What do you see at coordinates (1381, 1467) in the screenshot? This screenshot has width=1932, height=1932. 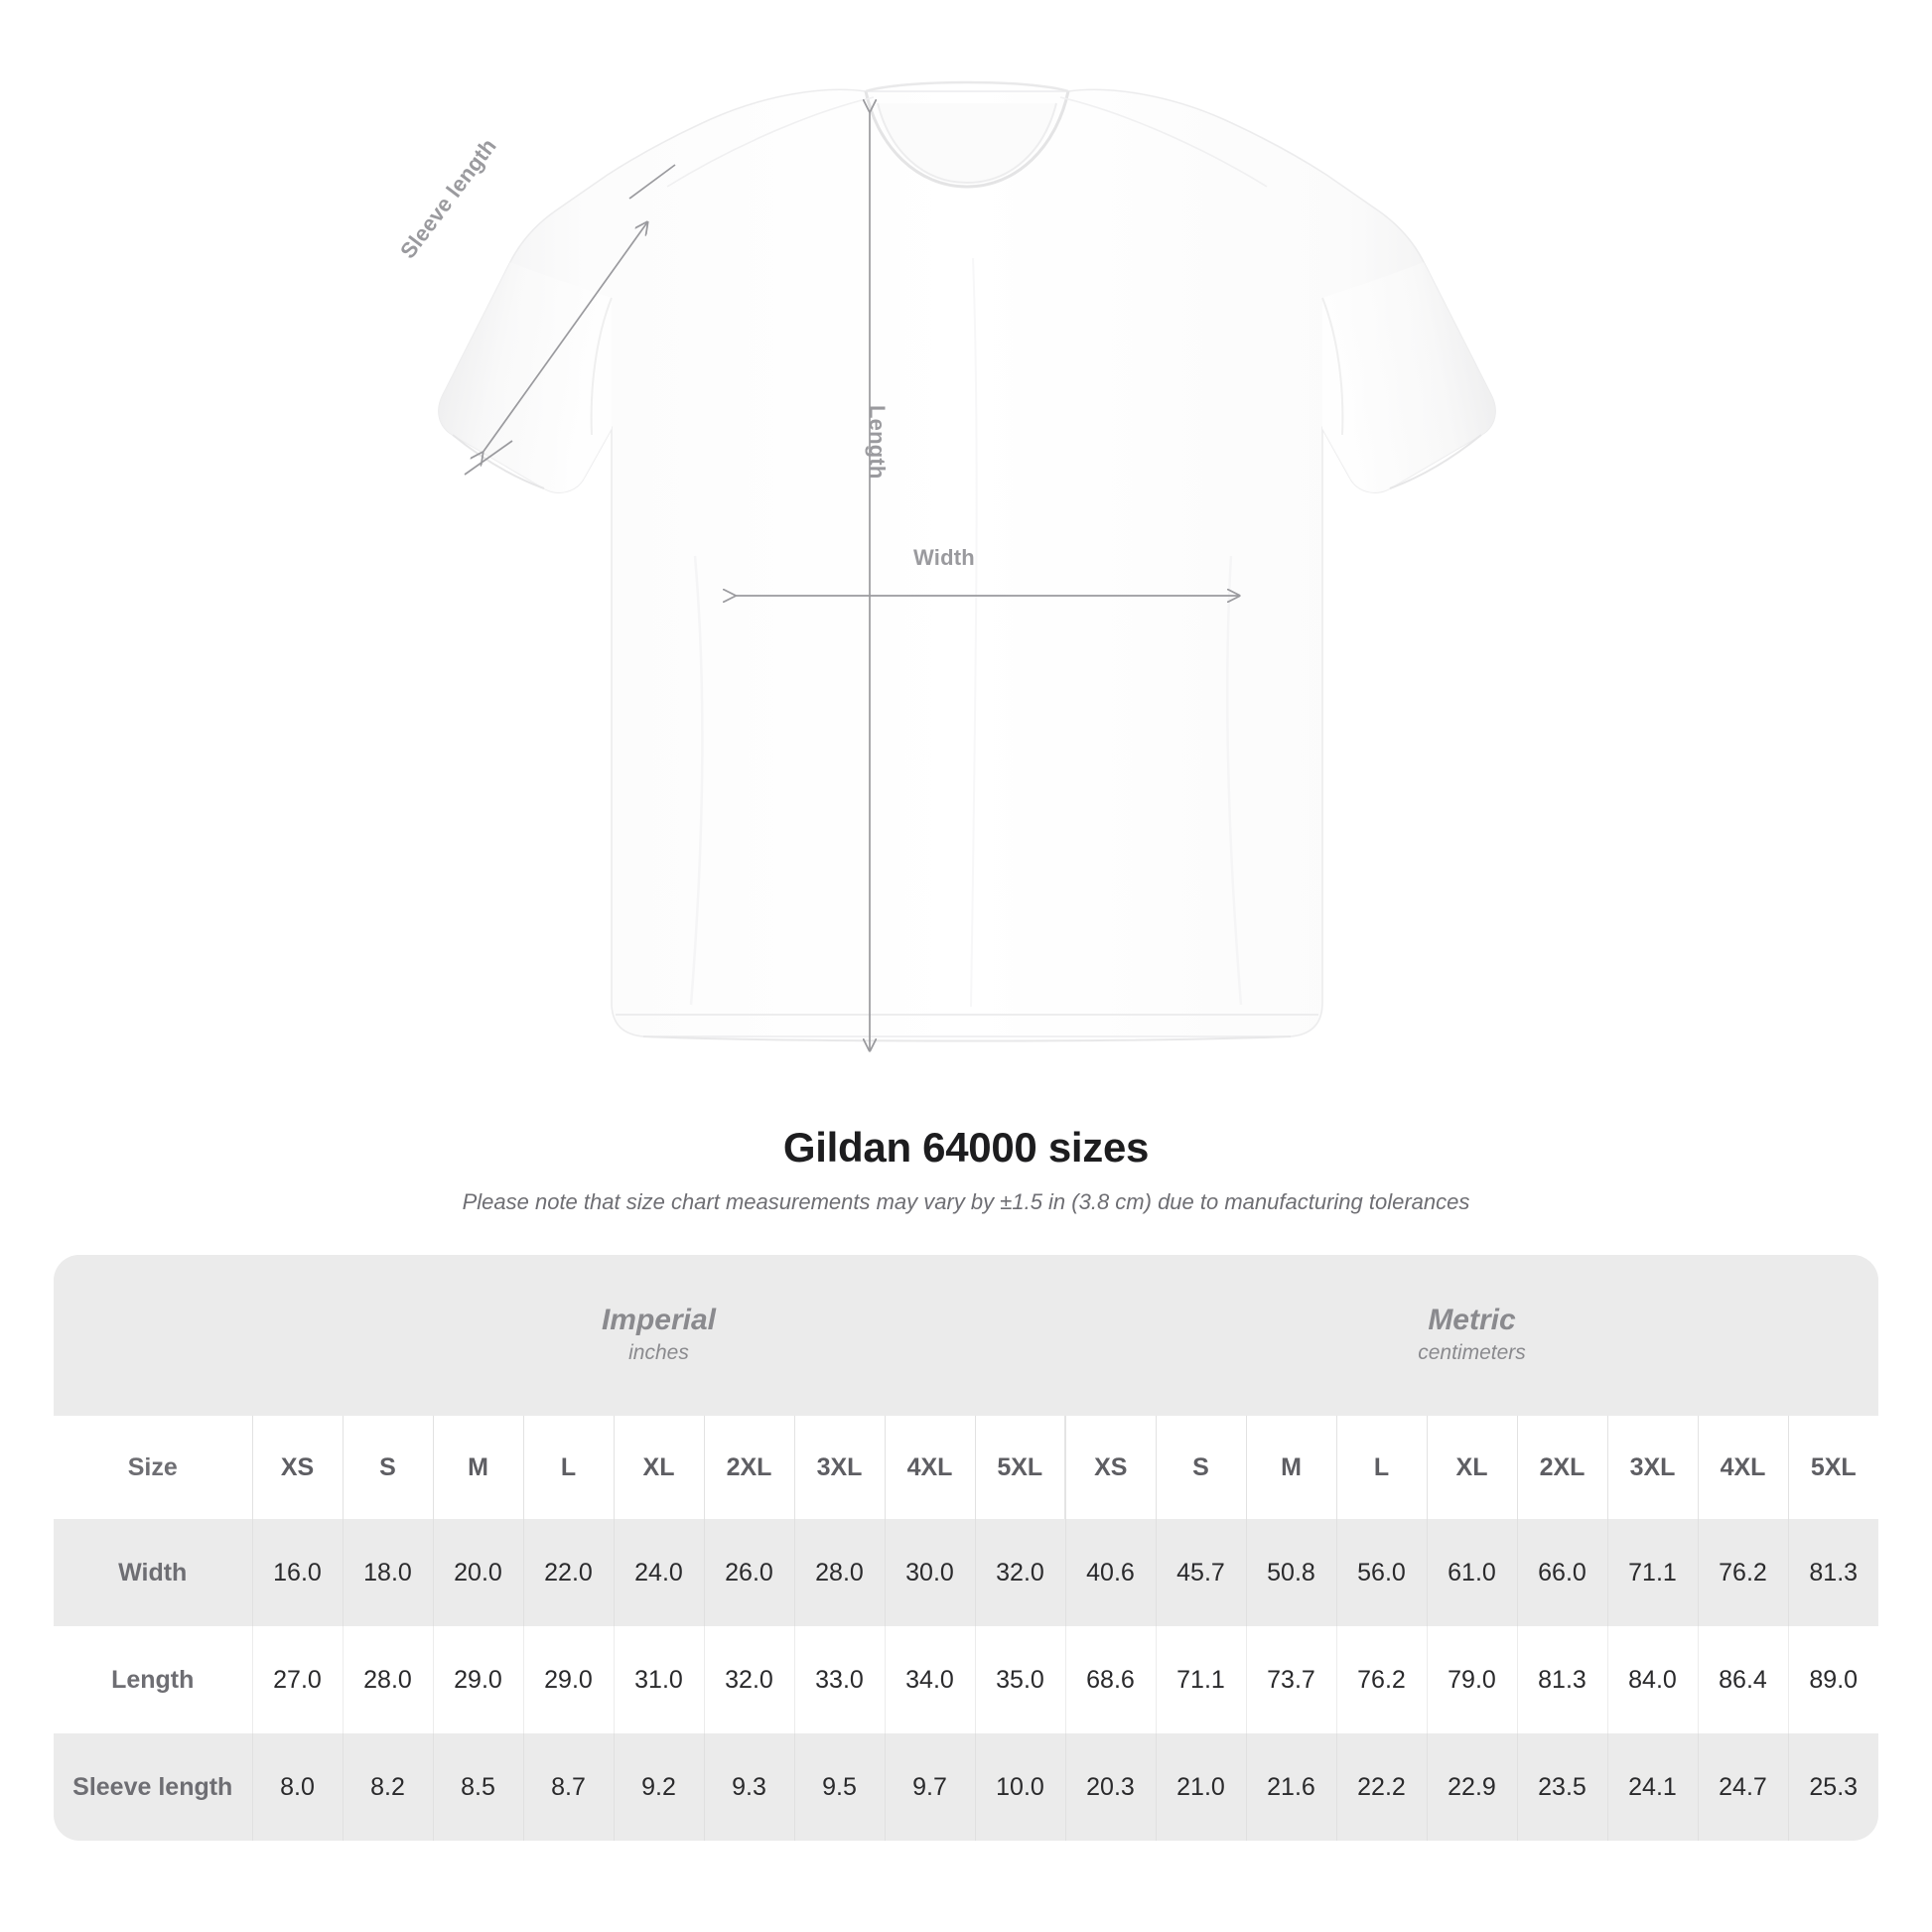 I see `size-header-metric-l: L` at bounding box center [1381, 1467].